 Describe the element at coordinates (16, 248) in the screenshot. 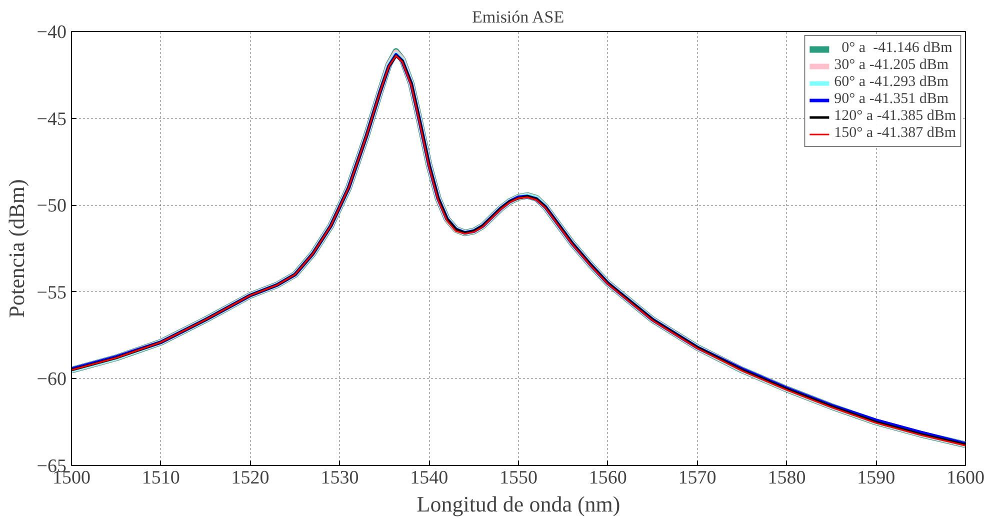

I see `y-axis-title: Potencia (dBm)` at that location.